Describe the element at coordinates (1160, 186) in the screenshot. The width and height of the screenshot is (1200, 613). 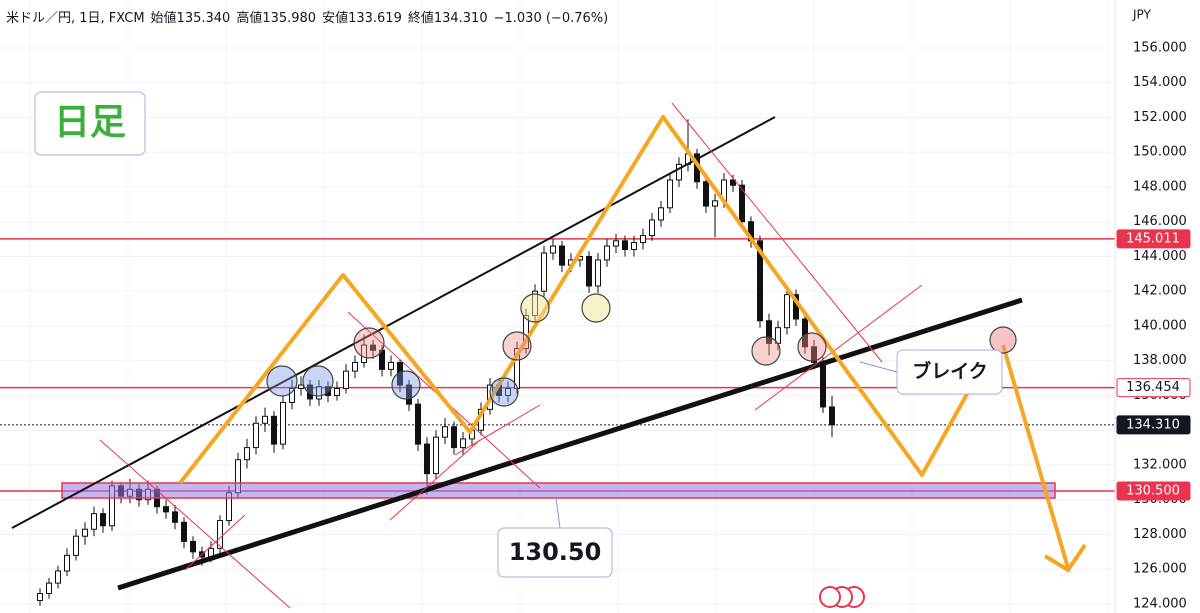
I see `y-tick-label: 148.000` at that location.